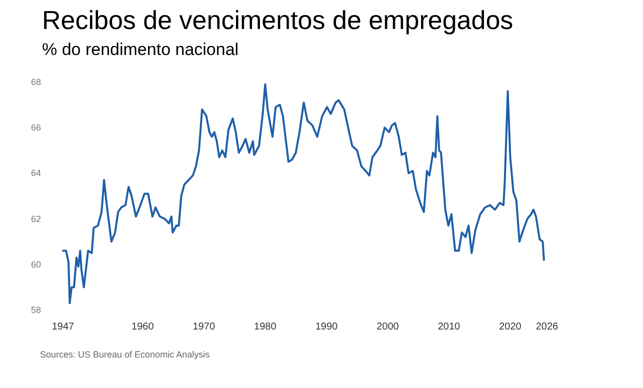 Image resolution: width=643 pixels, height=388 pixels. I want to click on x-tick-label: 1970, so click(204, 327).